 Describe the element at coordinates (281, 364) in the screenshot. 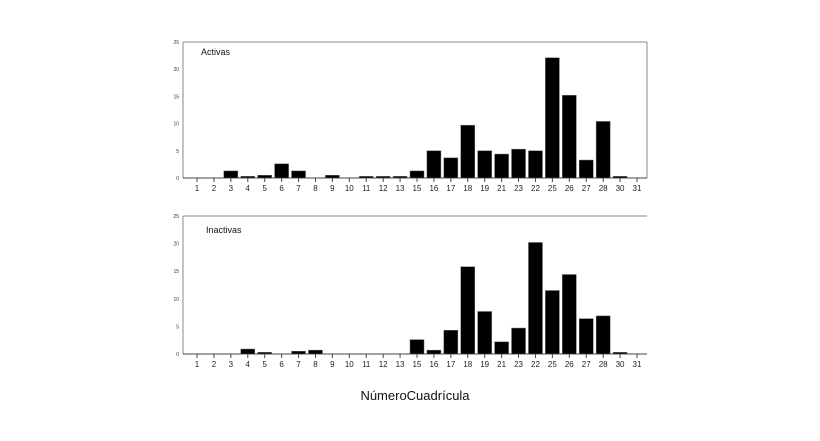

I see `x-tick-label: 6` at that location.